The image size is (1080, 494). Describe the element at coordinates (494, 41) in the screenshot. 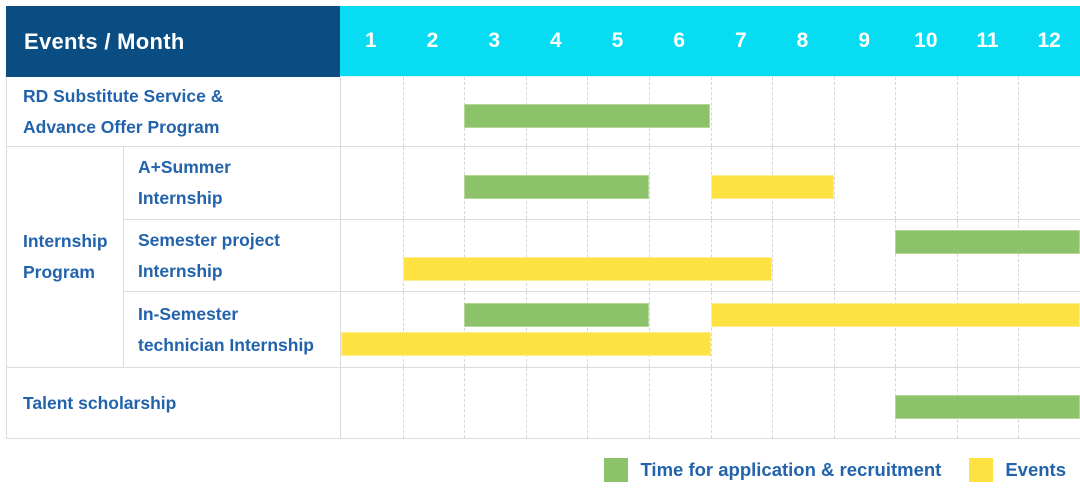

I see `month-label-3: 3` at that location.